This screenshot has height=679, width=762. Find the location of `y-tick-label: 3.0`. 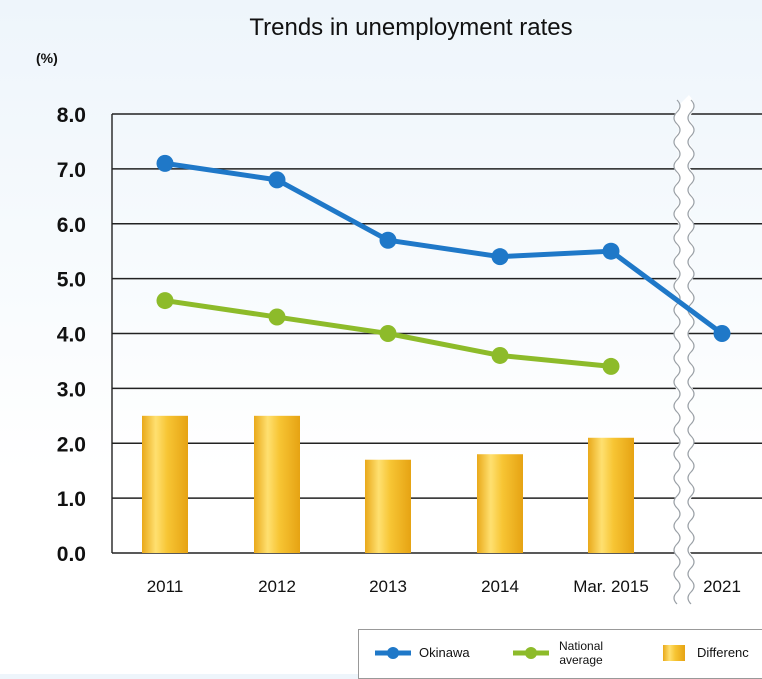

y-tick-label: 3.0 is located at coordinates (71, 389).